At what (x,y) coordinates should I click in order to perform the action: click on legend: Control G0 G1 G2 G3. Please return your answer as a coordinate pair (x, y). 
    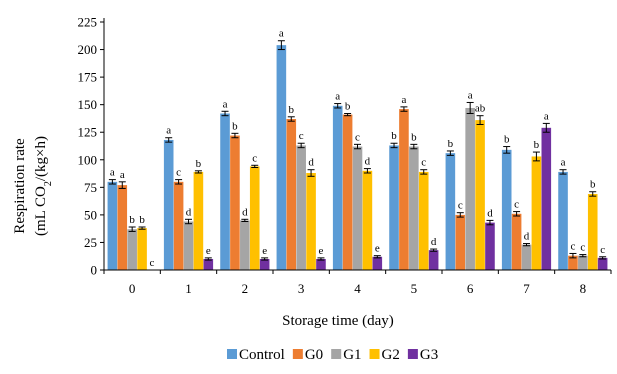
    Looking at the image, I should click on (332, 355).